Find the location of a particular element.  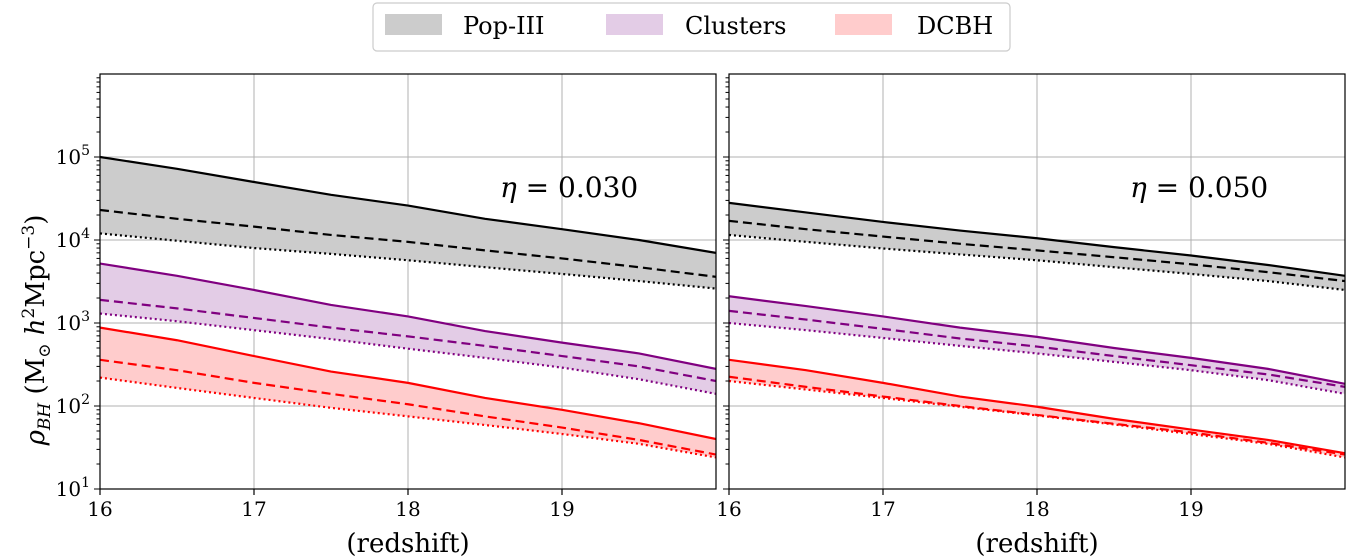

y-tick-label: 10¹ is located at coordinates (73, 488).